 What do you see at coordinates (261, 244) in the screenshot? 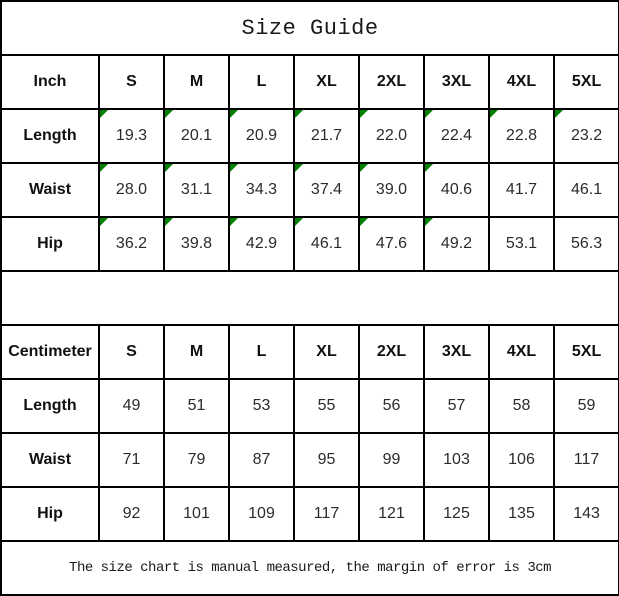
I see `value-cell: 42.9` at bounding box center [261, 244].